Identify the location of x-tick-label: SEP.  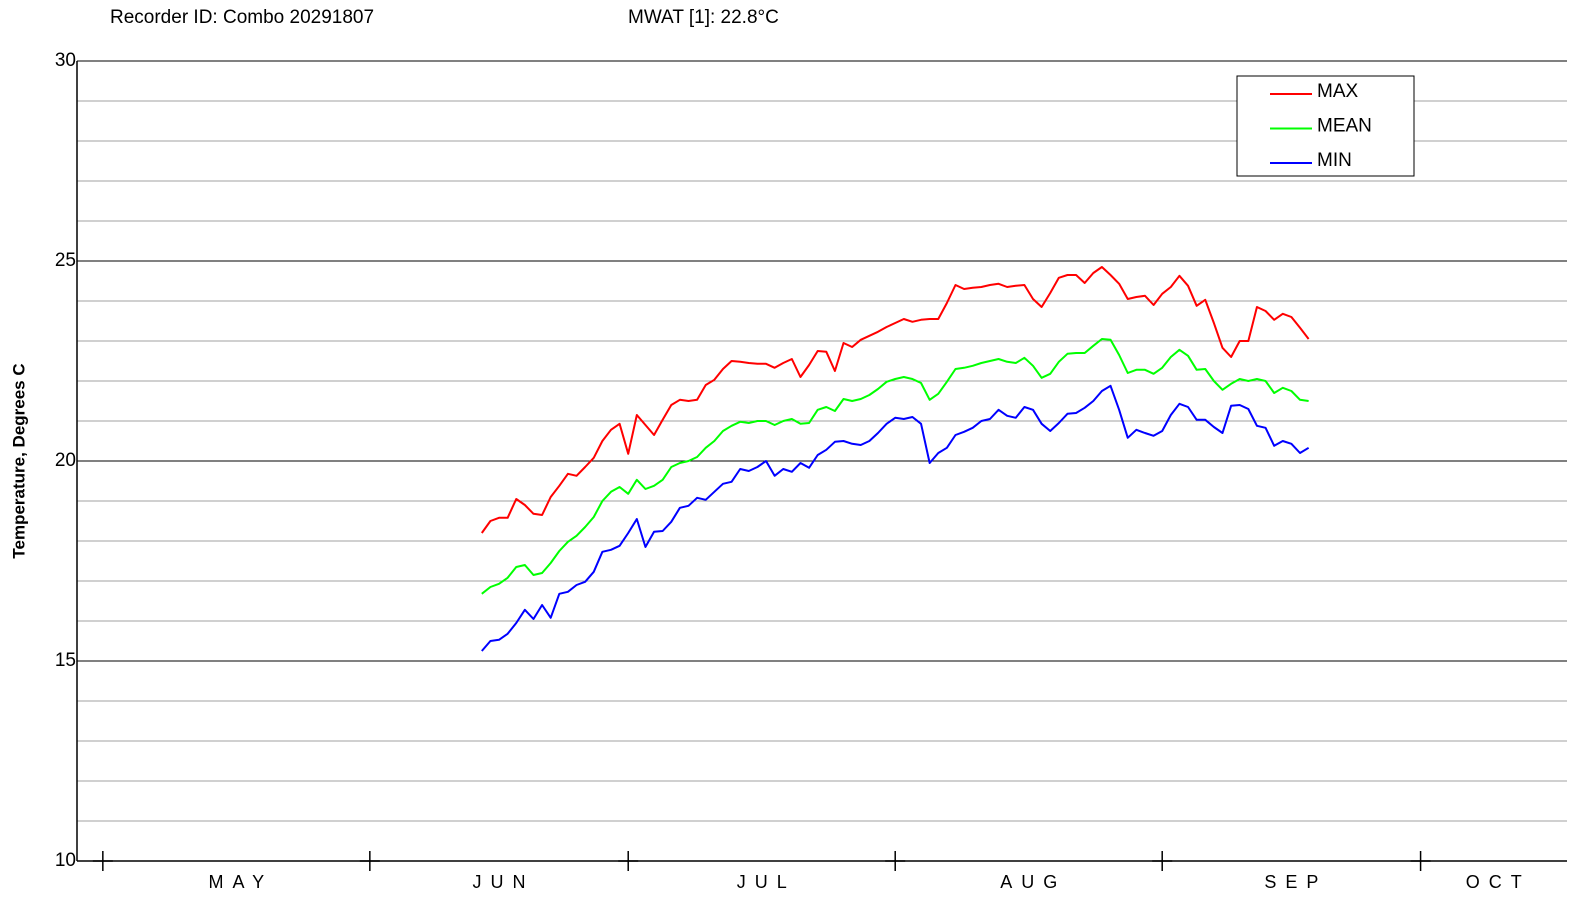
(1295, 882).